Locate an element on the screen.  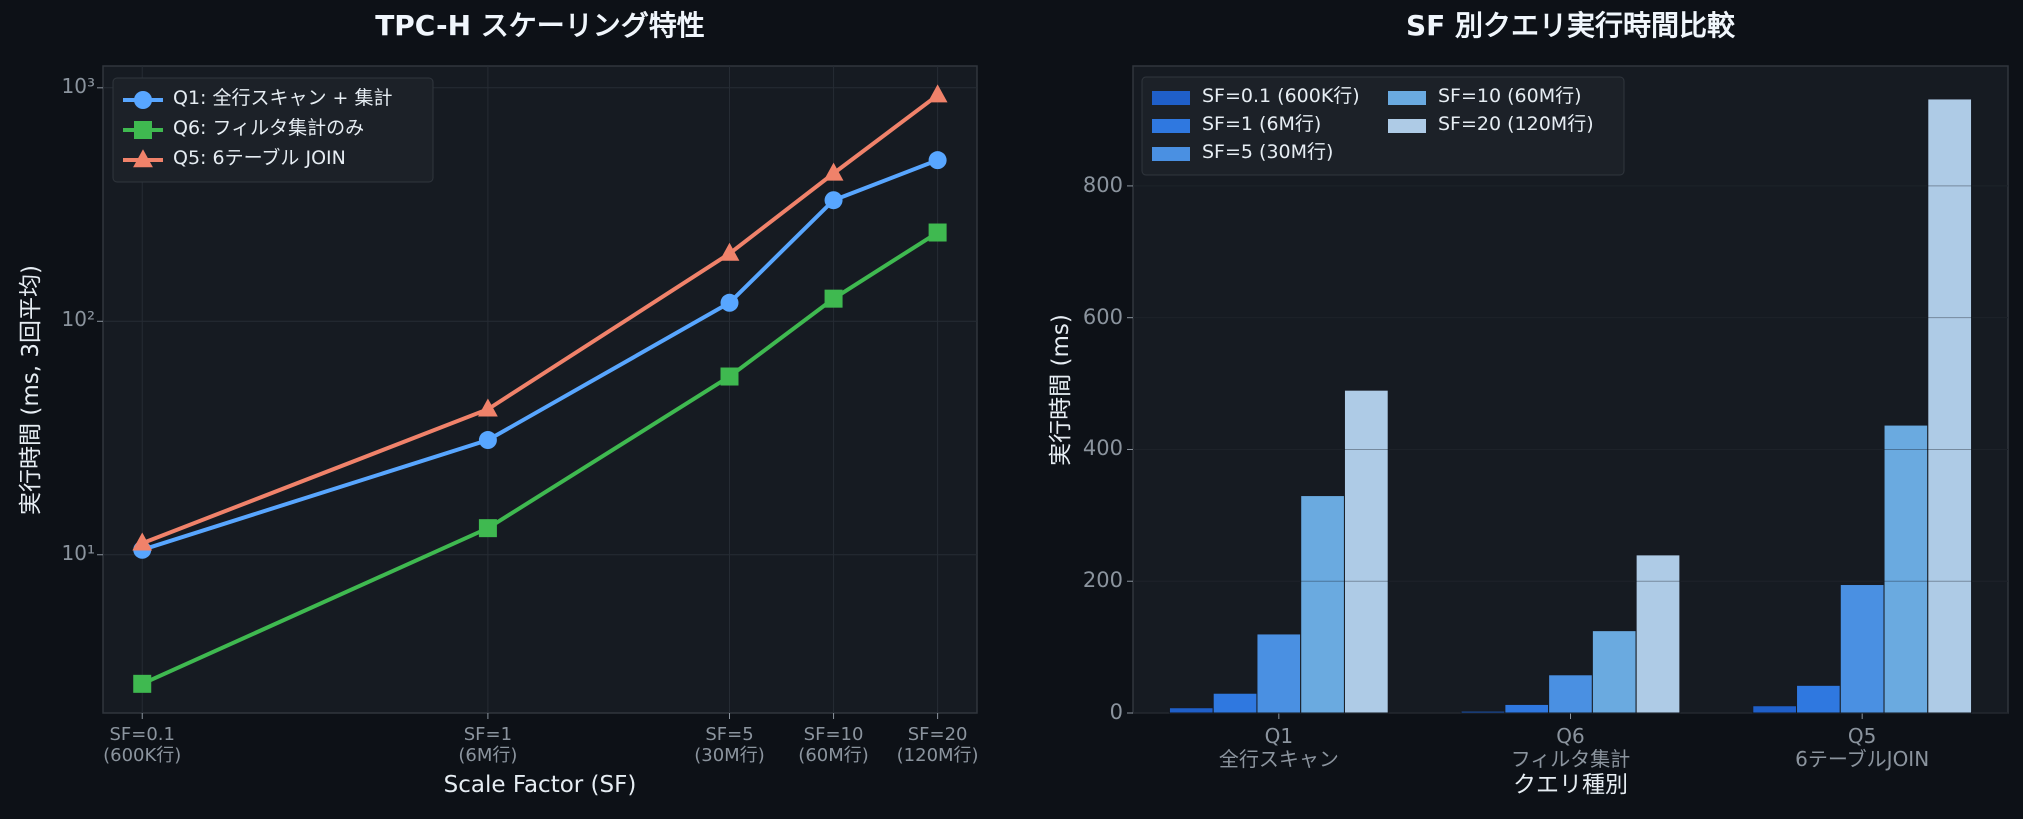
x-tick-label: Q1 全行スキャン is located at coordinates (1278, 747).